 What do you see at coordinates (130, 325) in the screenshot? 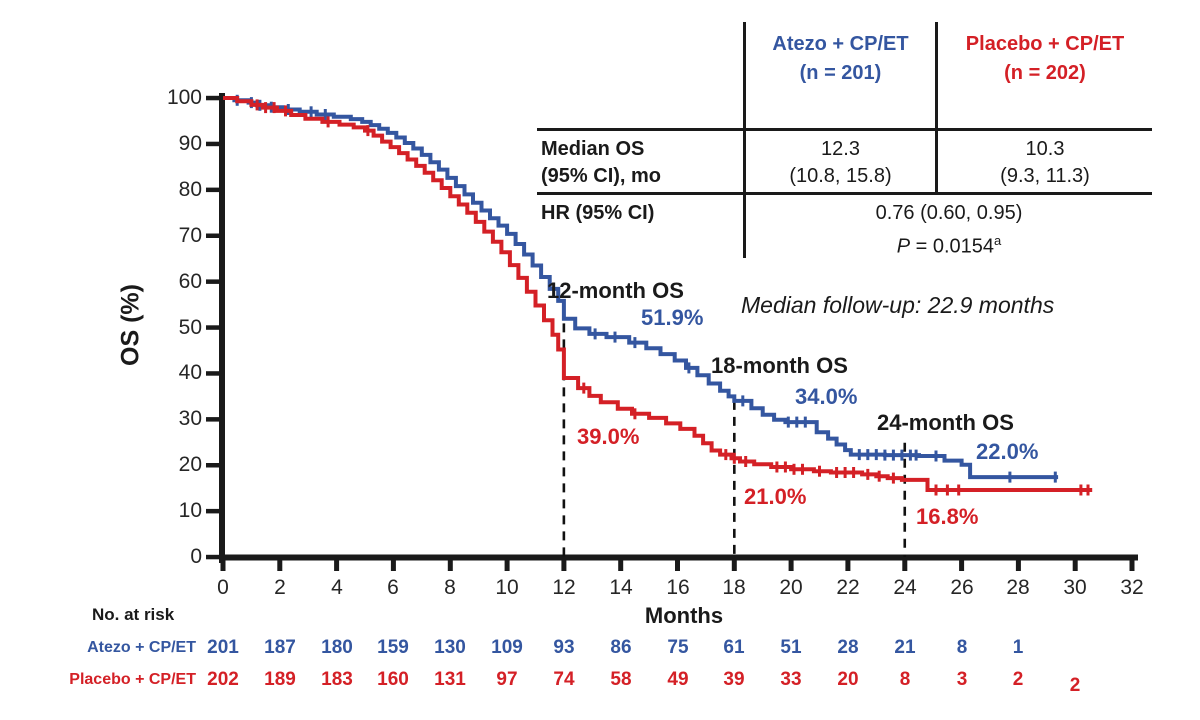
I see `y-axis-title: OS (%)` at bounding box center [130, 325].